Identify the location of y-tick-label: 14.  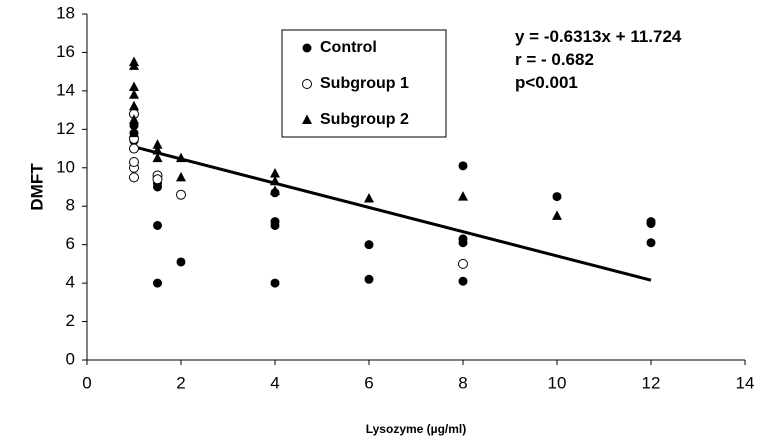
(65, 89).